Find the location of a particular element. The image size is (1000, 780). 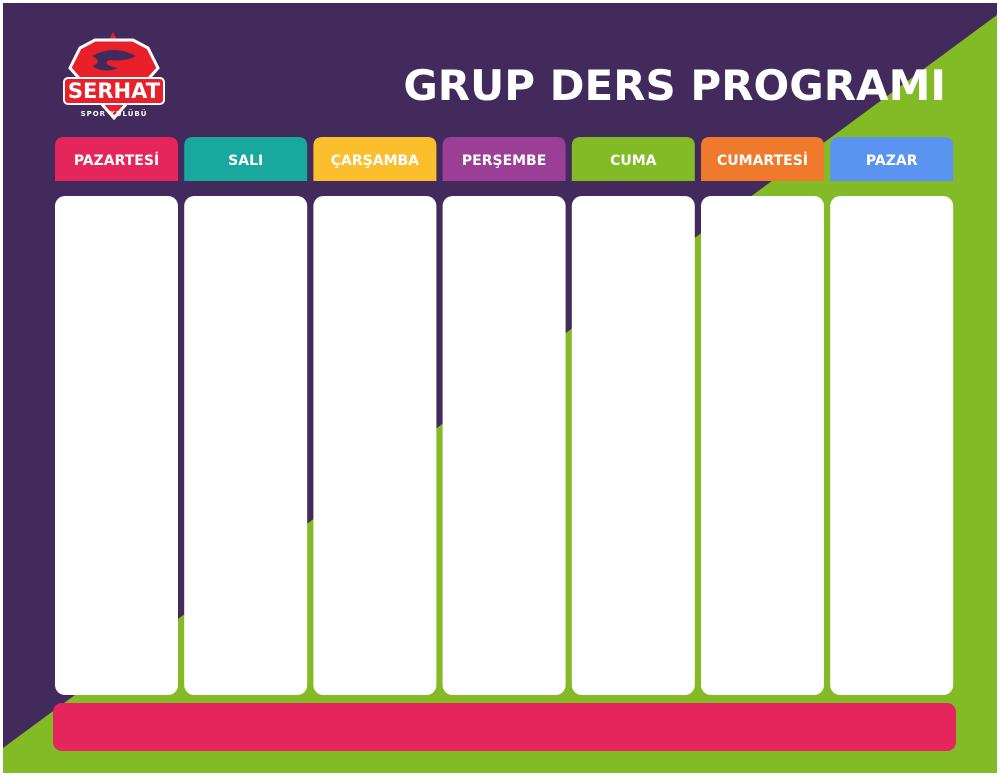

title: GRUP DERS PROGRAMI is located at coordinates (674, 85).